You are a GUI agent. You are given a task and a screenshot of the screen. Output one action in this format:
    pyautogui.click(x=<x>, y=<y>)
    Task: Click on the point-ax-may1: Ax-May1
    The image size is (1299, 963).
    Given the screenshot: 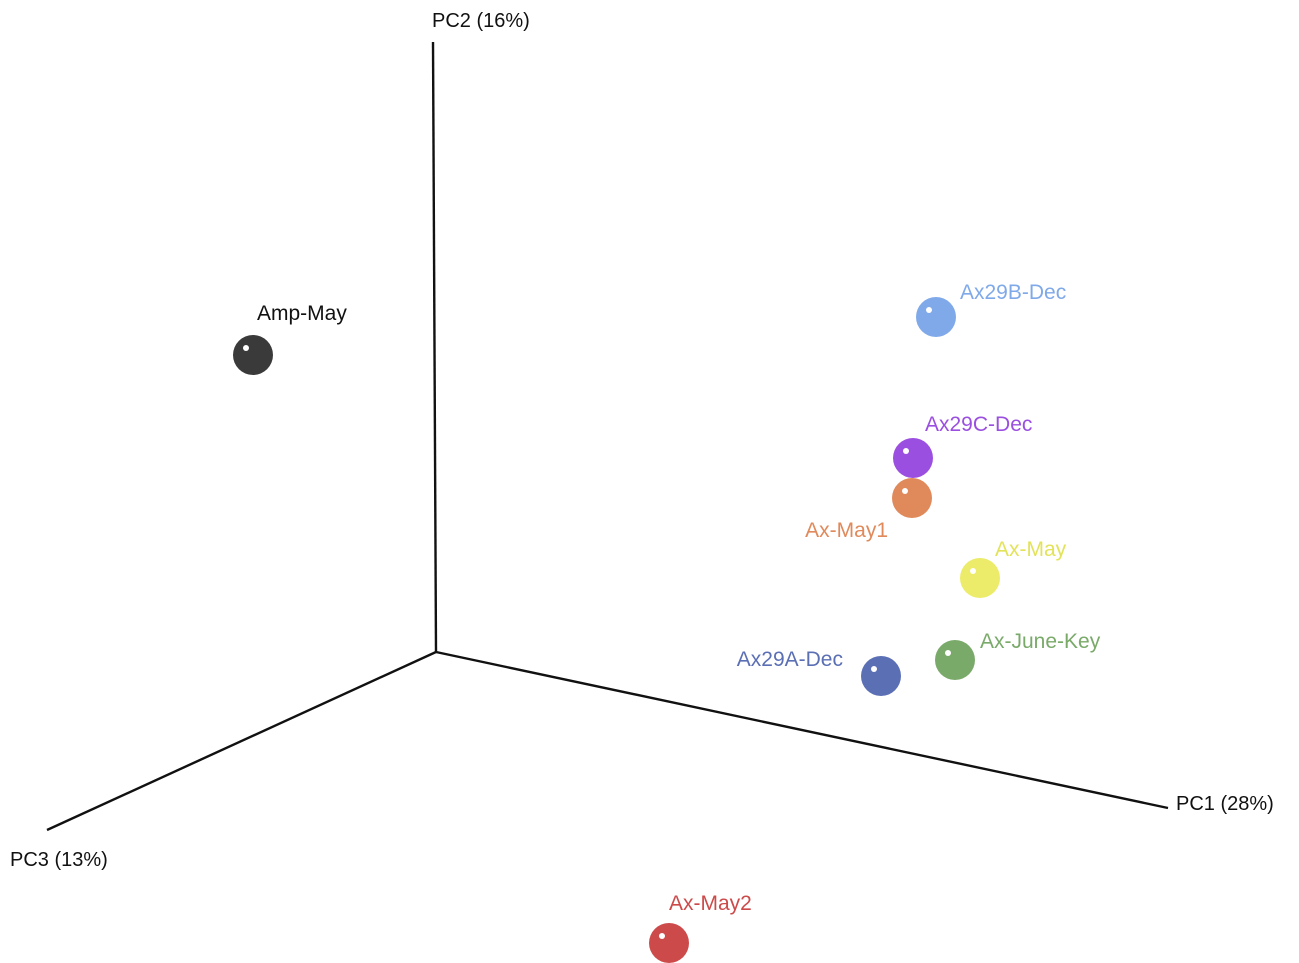 What is the action you would take?
    pyautogui.click(x=868, y=510)
    